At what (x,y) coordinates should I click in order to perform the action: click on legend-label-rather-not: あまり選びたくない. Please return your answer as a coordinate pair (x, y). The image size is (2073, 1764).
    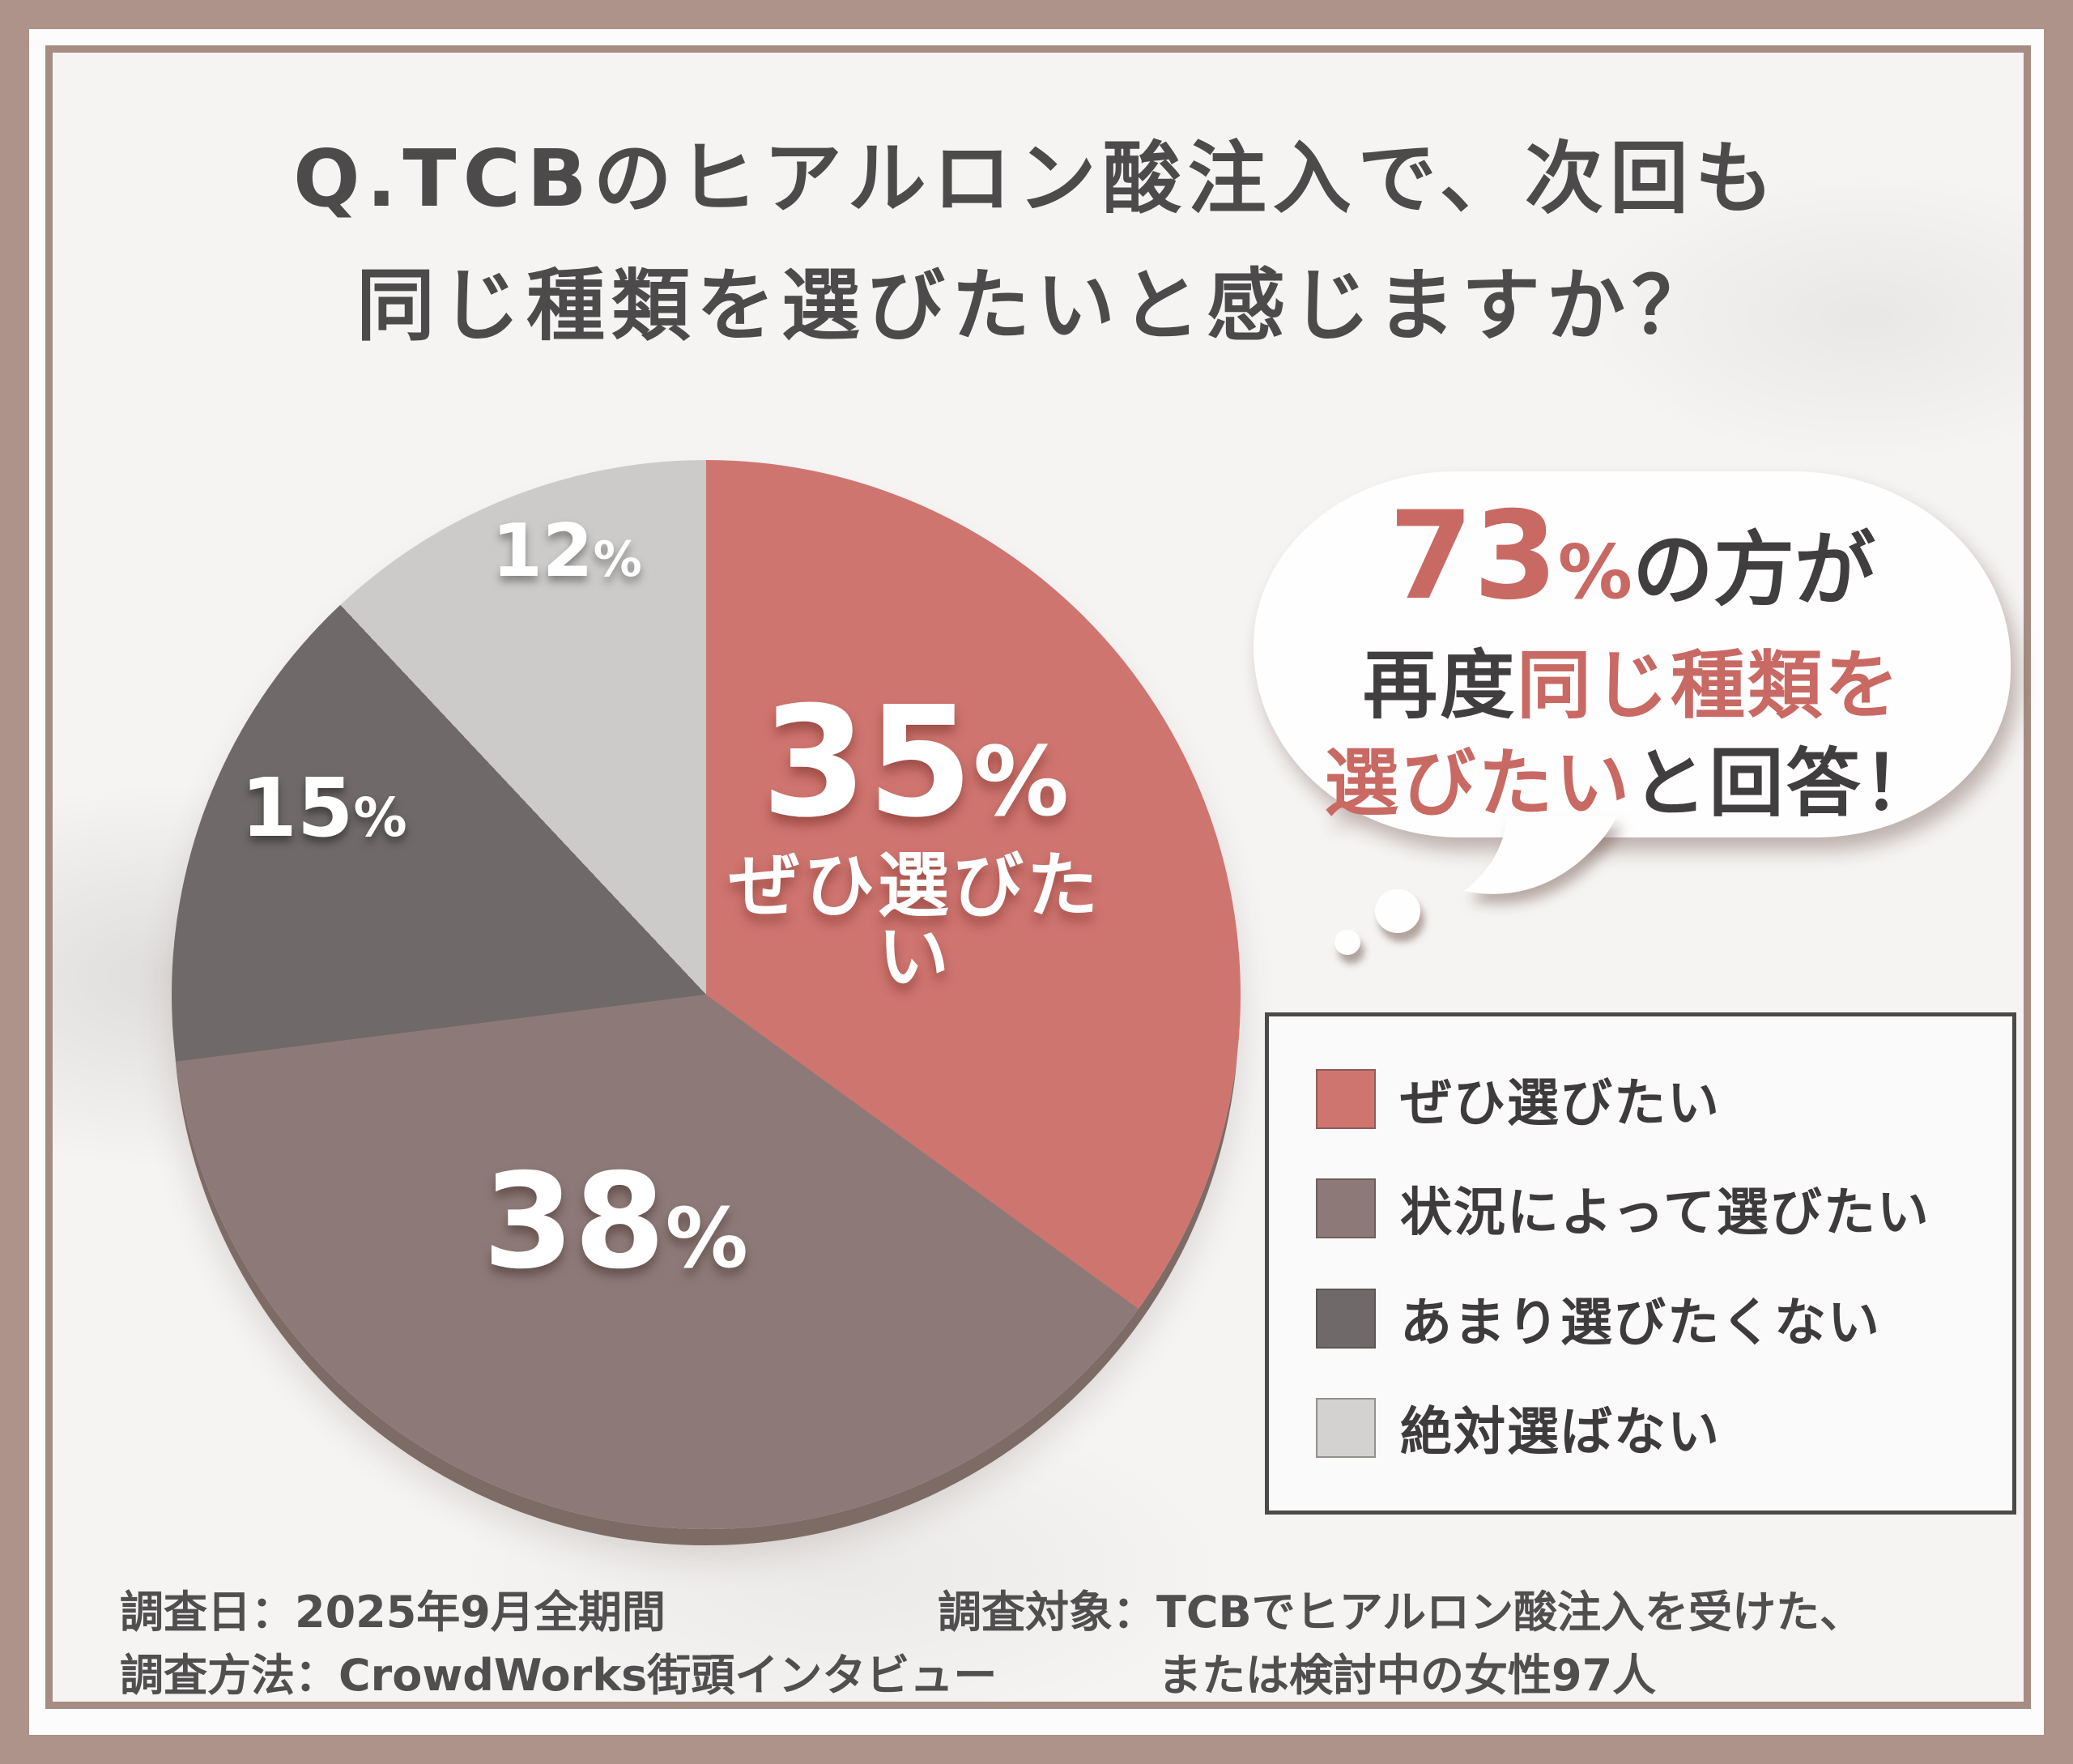
    Looking at the image, I should click on (1641, 1323).